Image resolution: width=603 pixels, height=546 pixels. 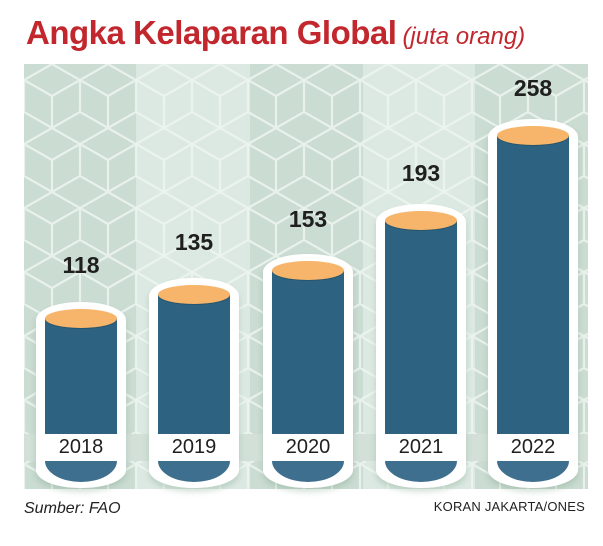 I want to click on bar-year: 2019, so click(x=194, y=447).